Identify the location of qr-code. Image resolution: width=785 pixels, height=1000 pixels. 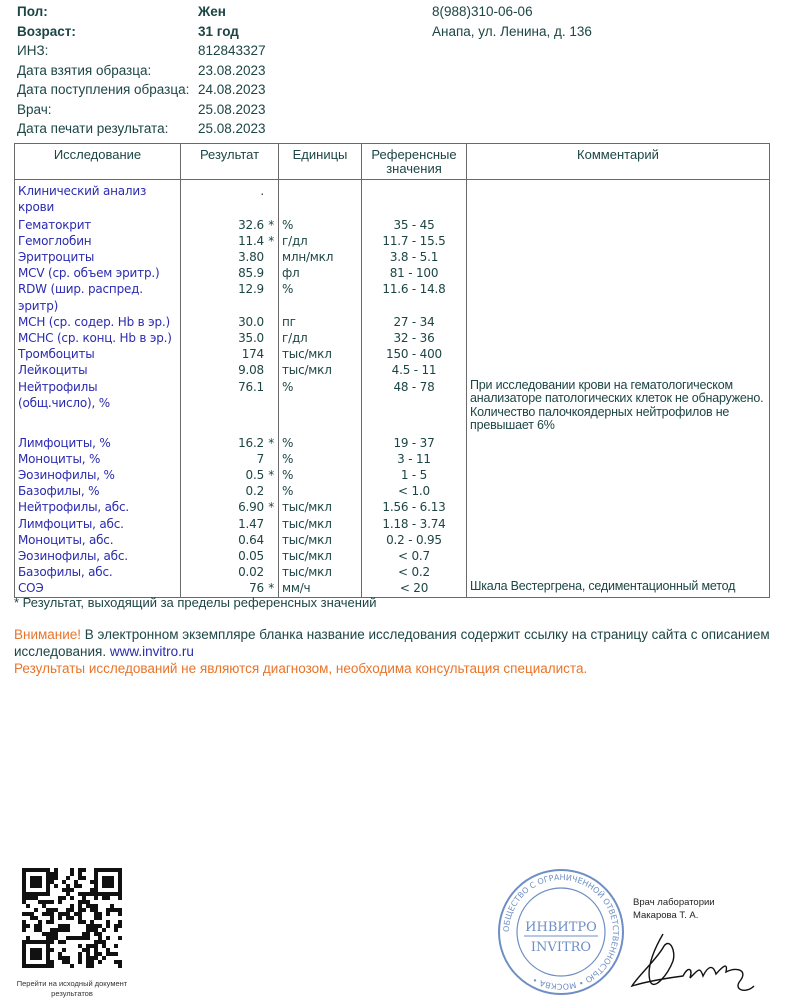
(72, 918).